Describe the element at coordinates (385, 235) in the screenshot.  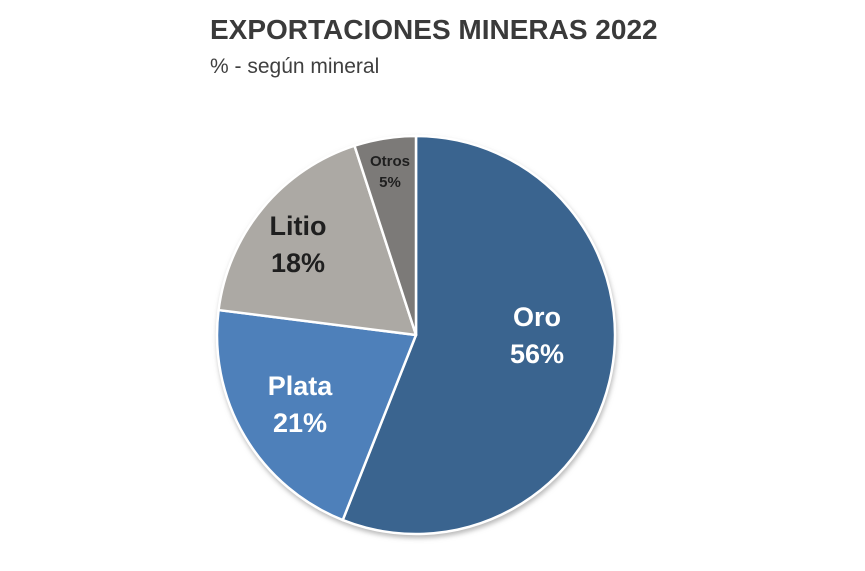
I see `pie-slice-otros` at that location.